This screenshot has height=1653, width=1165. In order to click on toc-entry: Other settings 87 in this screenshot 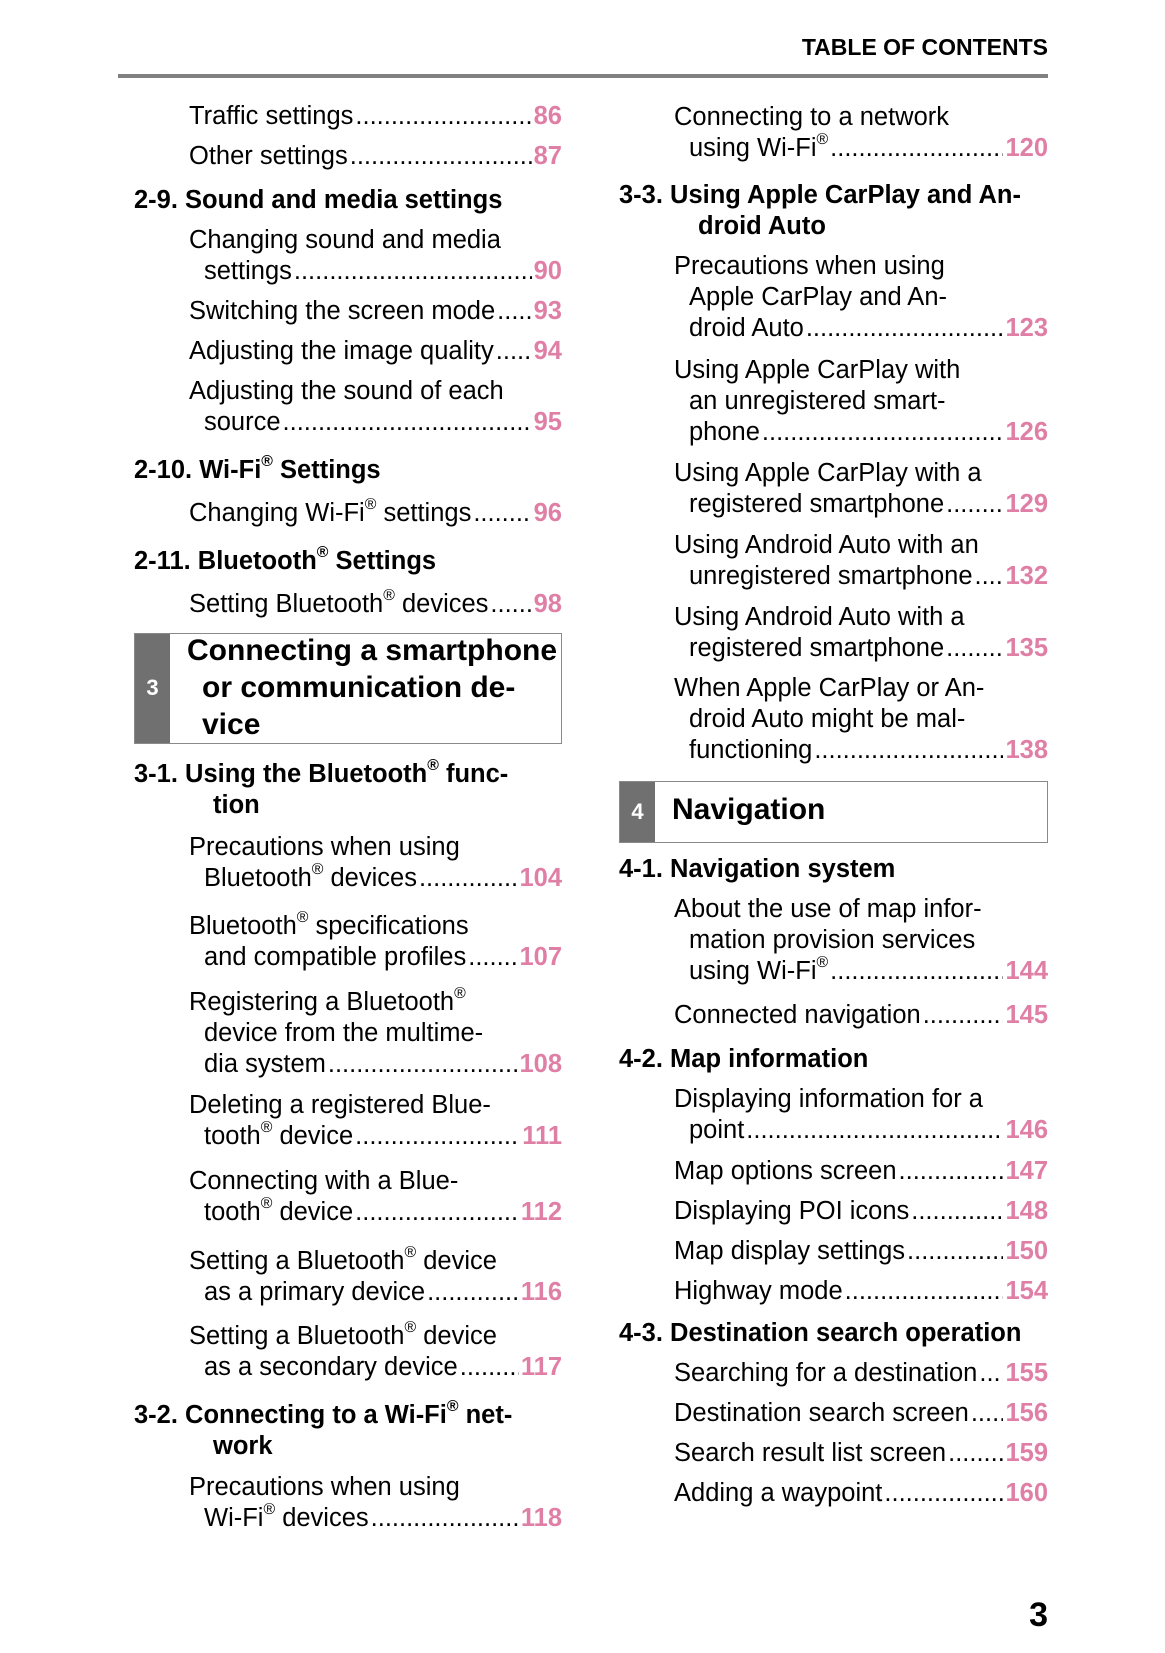, I will do `click(375, 156)`.